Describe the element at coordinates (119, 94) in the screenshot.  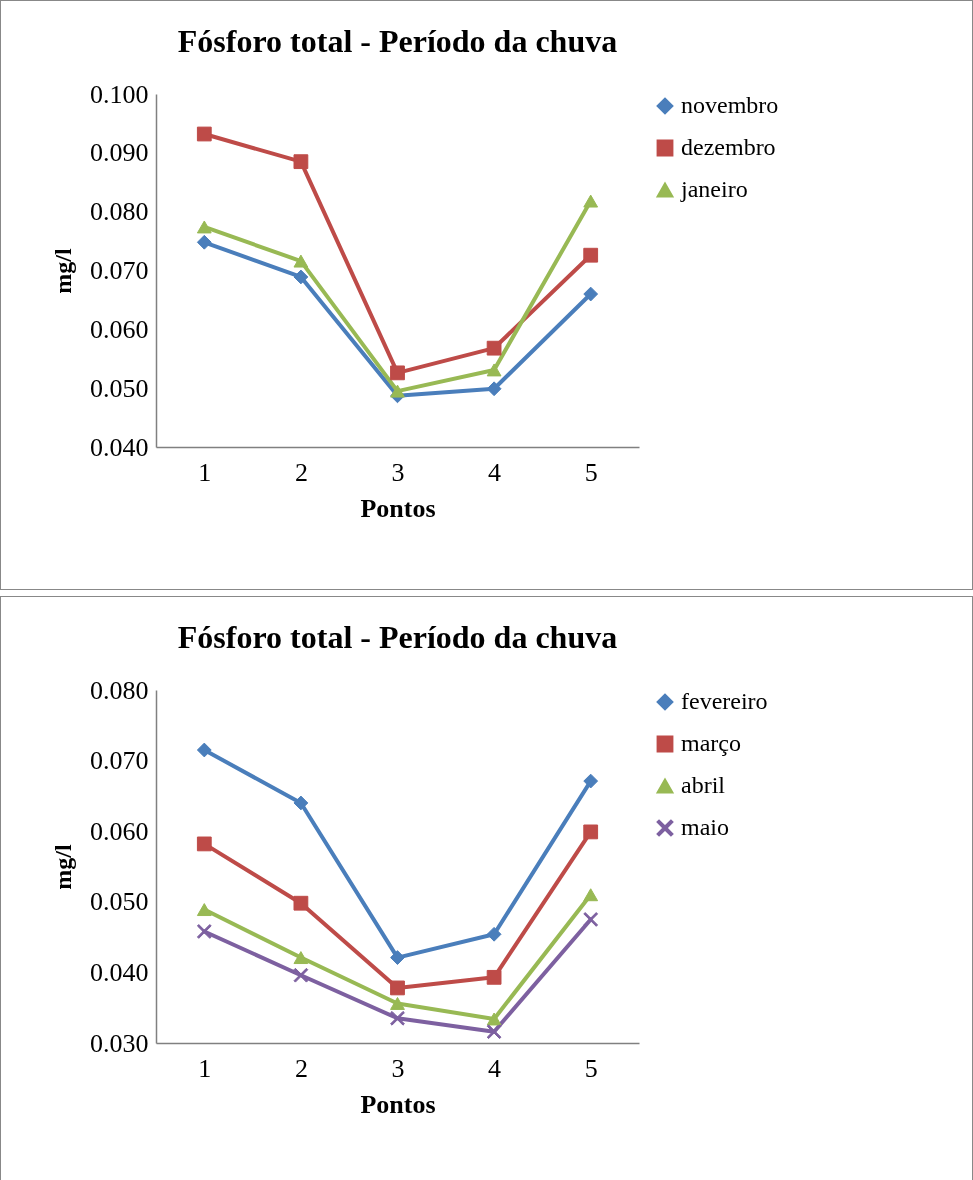
I see `y-tick-label: 0.100` at that location.